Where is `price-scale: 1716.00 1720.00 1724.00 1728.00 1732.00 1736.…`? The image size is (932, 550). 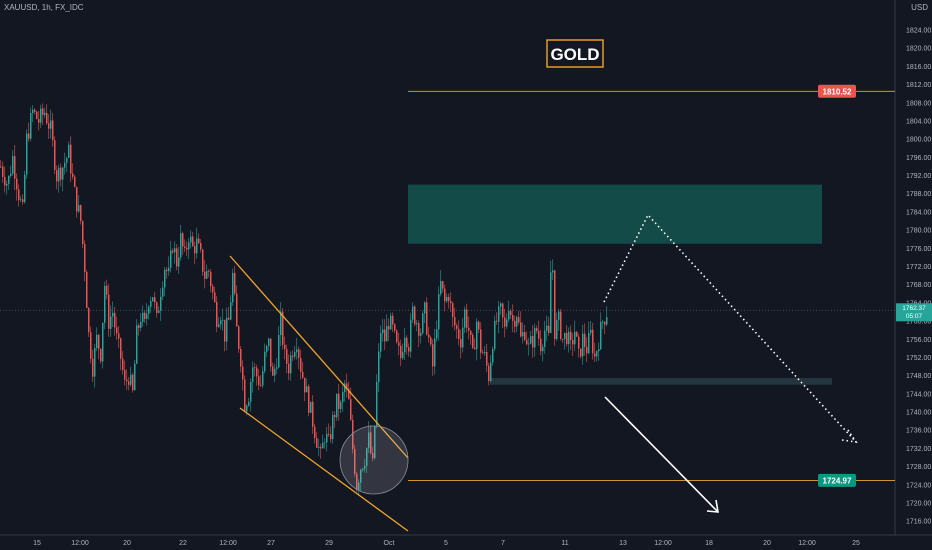 price-scale: 1716.00 1720.00 1724.00 1728.00 1732.00 1736.… is located at coordinates (918, 277).